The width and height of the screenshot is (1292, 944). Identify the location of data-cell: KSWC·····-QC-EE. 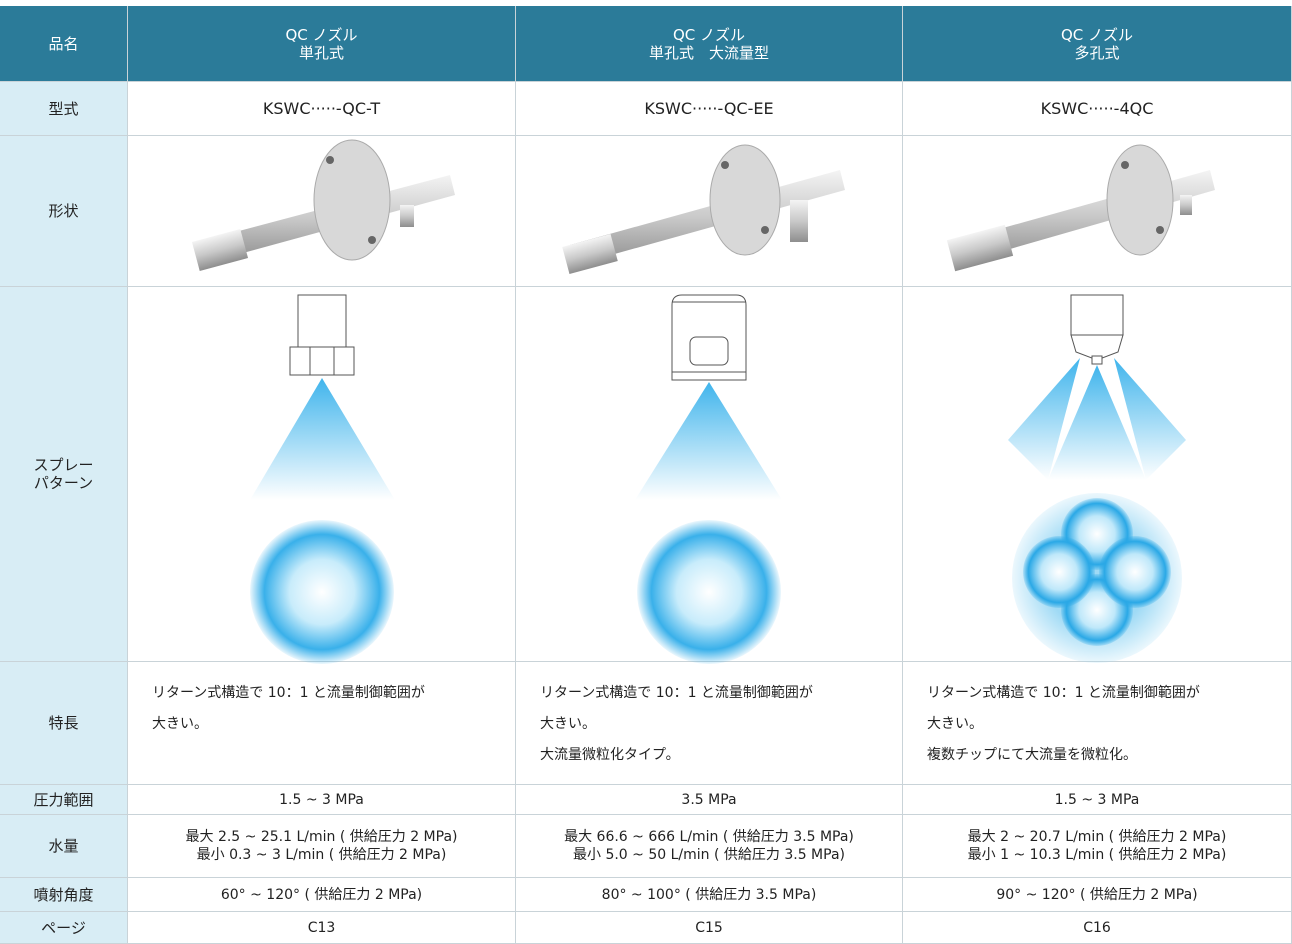
(709, 109).